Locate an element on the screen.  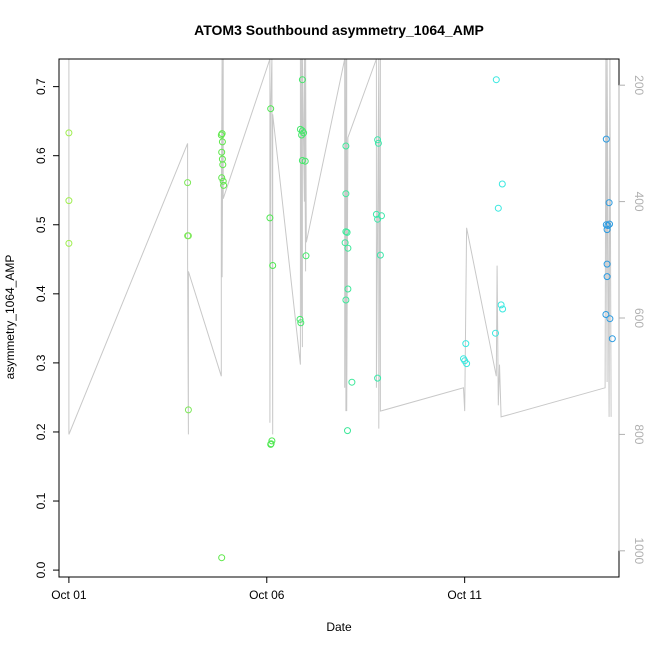
x-axis: Oct 01 Oct 06 Oct 11 is located at coordinates (266, 589).